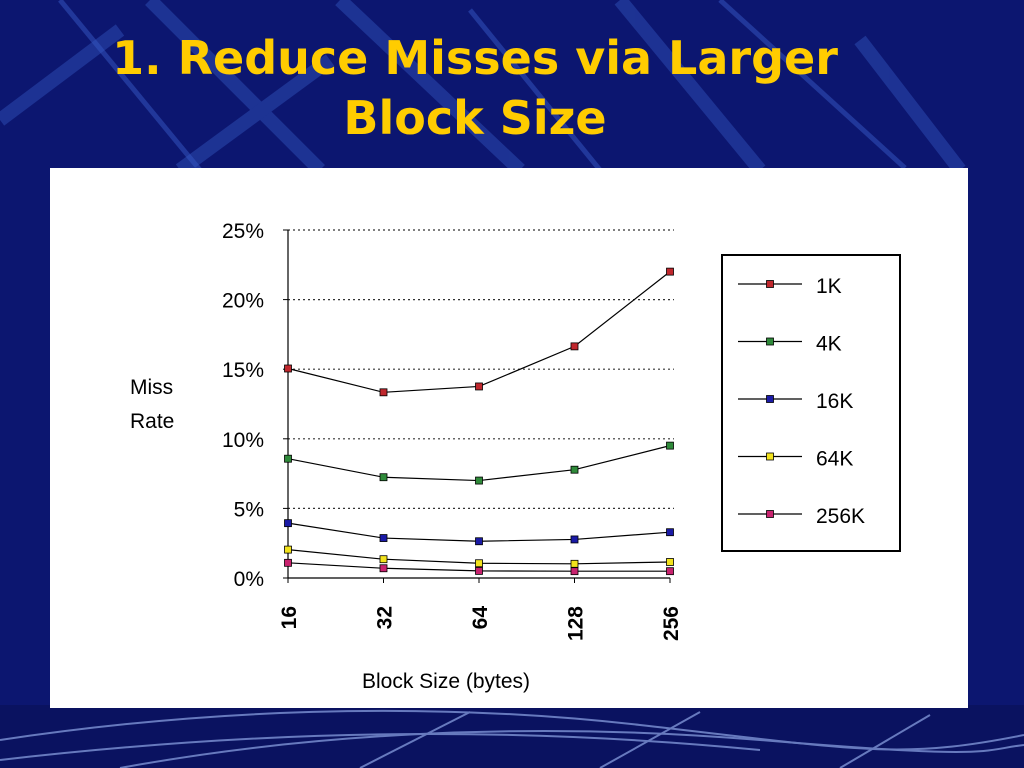 Image resolution: width=1024 pixels, height=768 pixels. What do you see at coordinates (446, 681) in the screenshot?
I see `x-axis-label: Block Size (bytes)` at bounding box center [446, 681].